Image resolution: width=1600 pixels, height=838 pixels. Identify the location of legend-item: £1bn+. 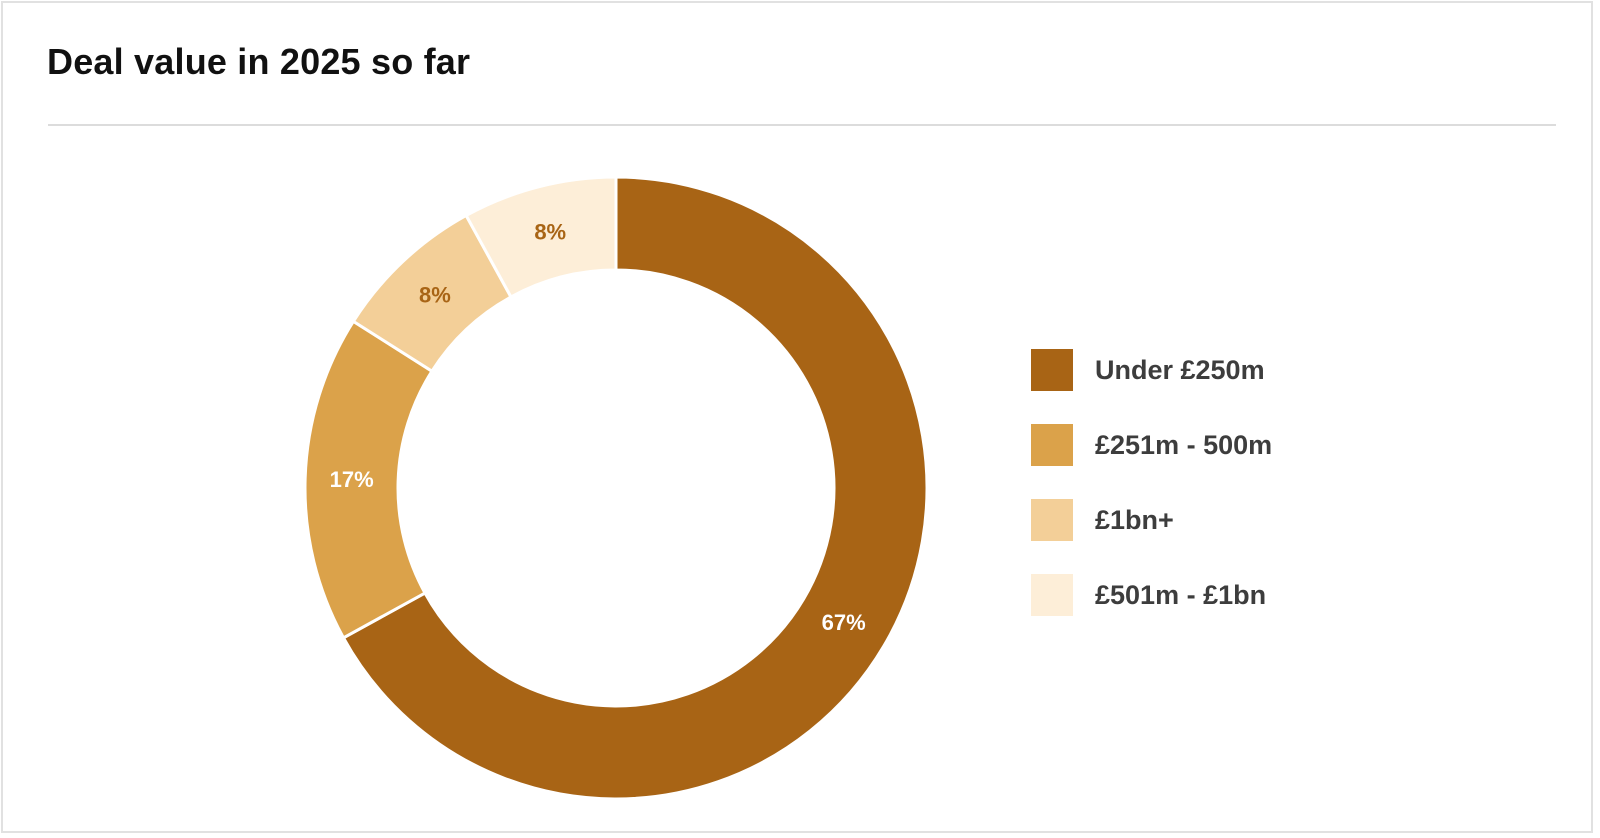
(1151, 520).